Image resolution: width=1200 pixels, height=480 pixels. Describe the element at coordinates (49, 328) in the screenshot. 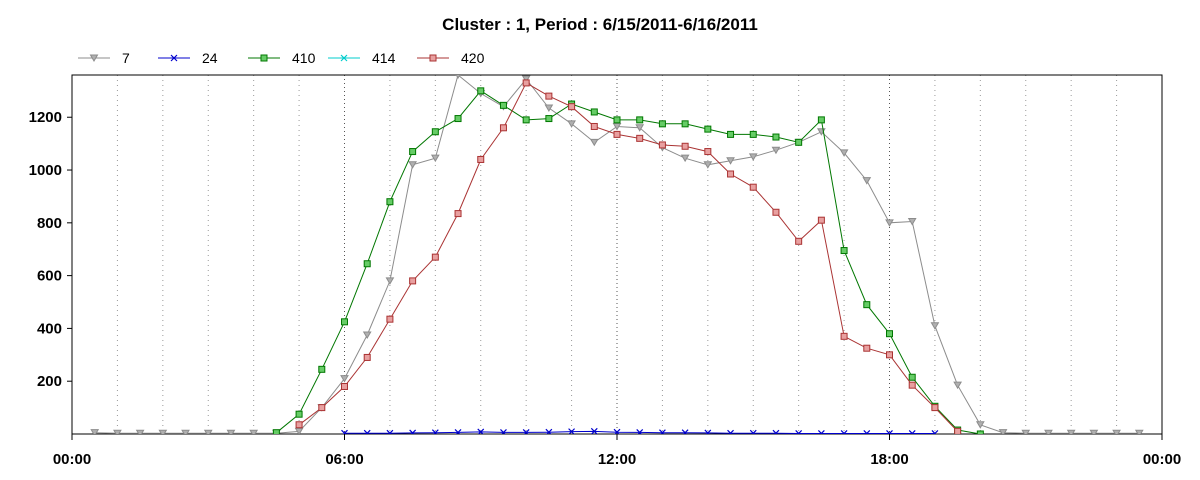

I see `y-tick-label: 400` at that location.